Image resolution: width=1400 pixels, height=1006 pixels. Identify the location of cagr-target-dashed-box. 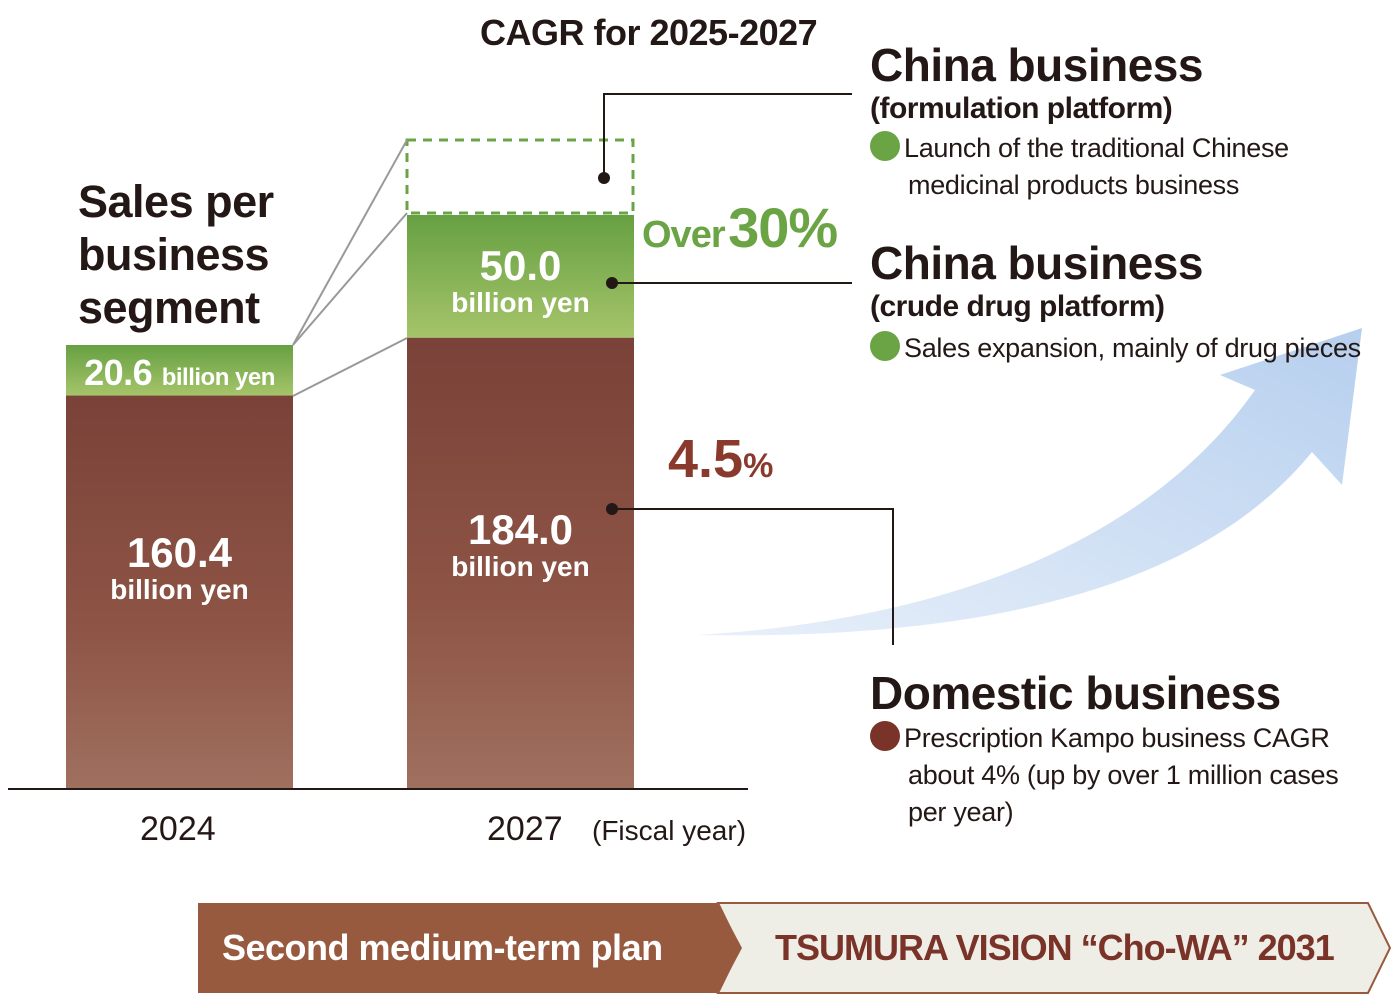
(520, 176).